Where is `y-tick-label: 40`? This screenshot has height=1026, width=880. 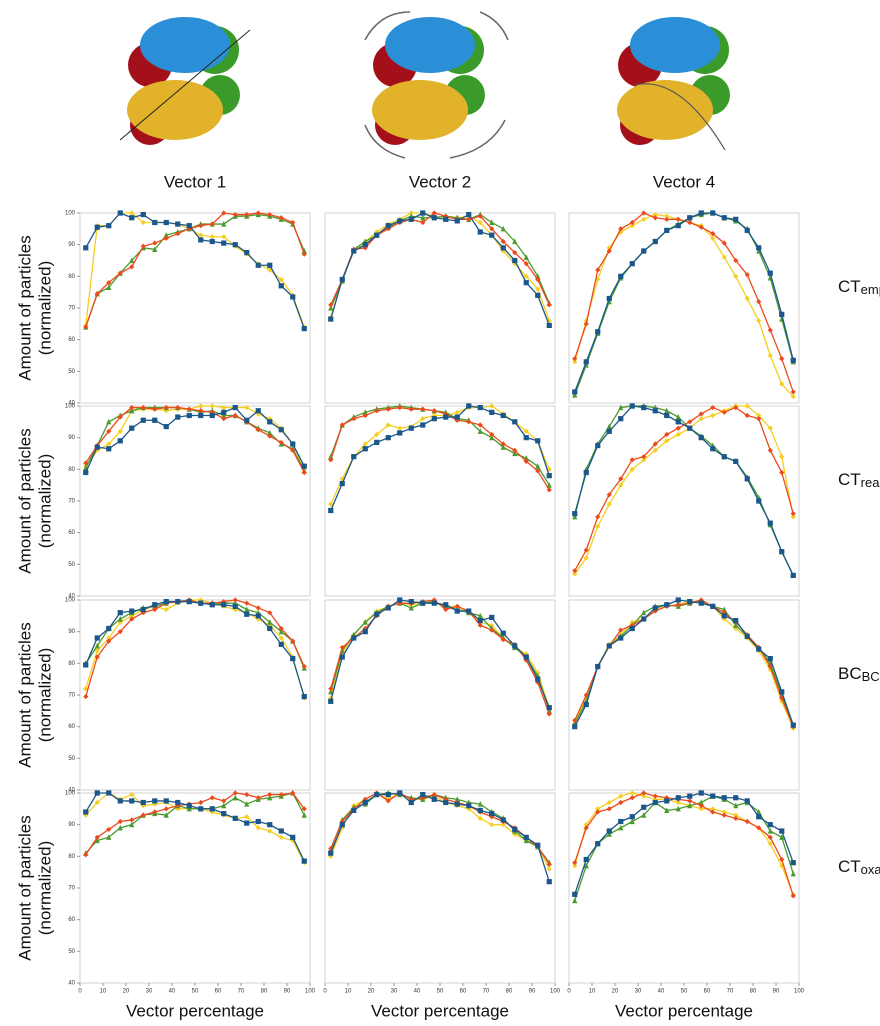
y-tick-label: 40 is located at coordinates (71, 597).